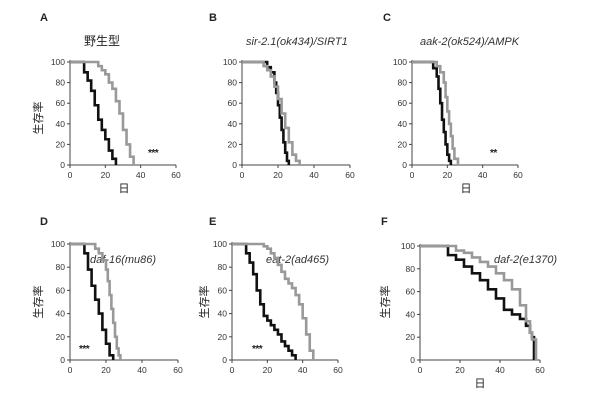  I want to click on panel-letter: F, so click(384, 222).